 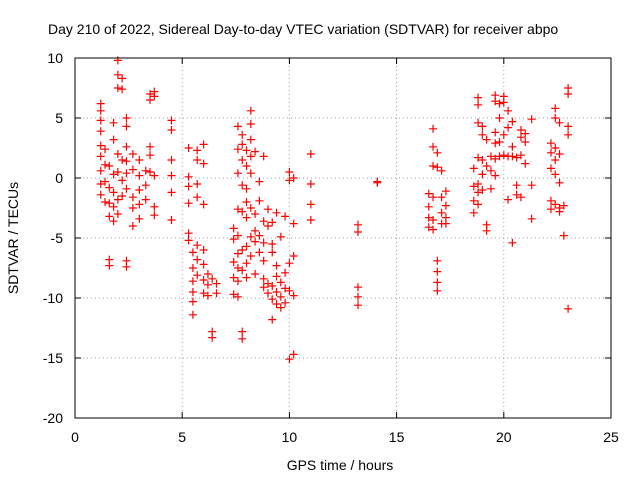 I want to click on x-tick-label: 15, so click(x=397, y=437).